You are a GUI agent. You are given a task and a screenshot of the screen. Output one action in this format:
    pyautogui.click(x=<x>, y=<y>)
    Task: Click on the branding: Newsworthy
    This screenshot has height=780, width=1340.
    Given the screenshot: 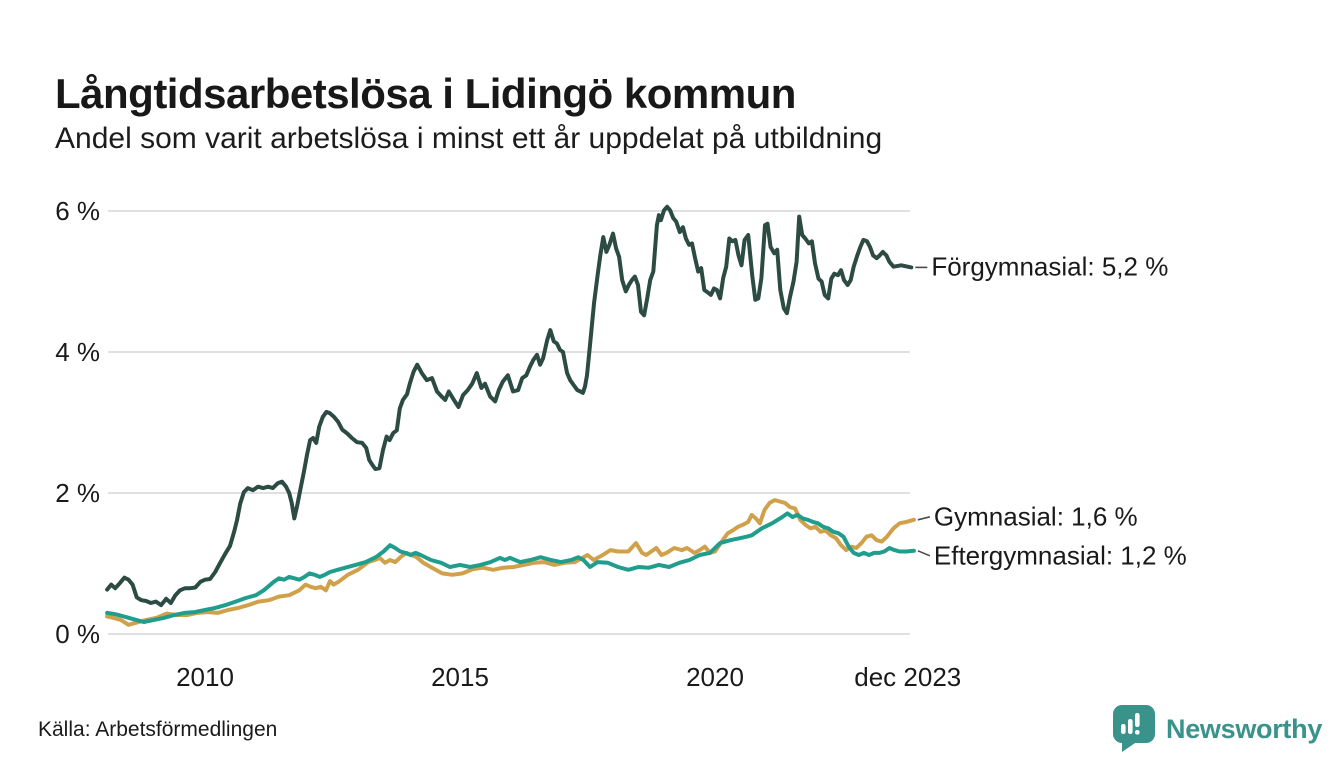 What is the action you would take?
    pyautogui.click(x=1217, y=729)
    